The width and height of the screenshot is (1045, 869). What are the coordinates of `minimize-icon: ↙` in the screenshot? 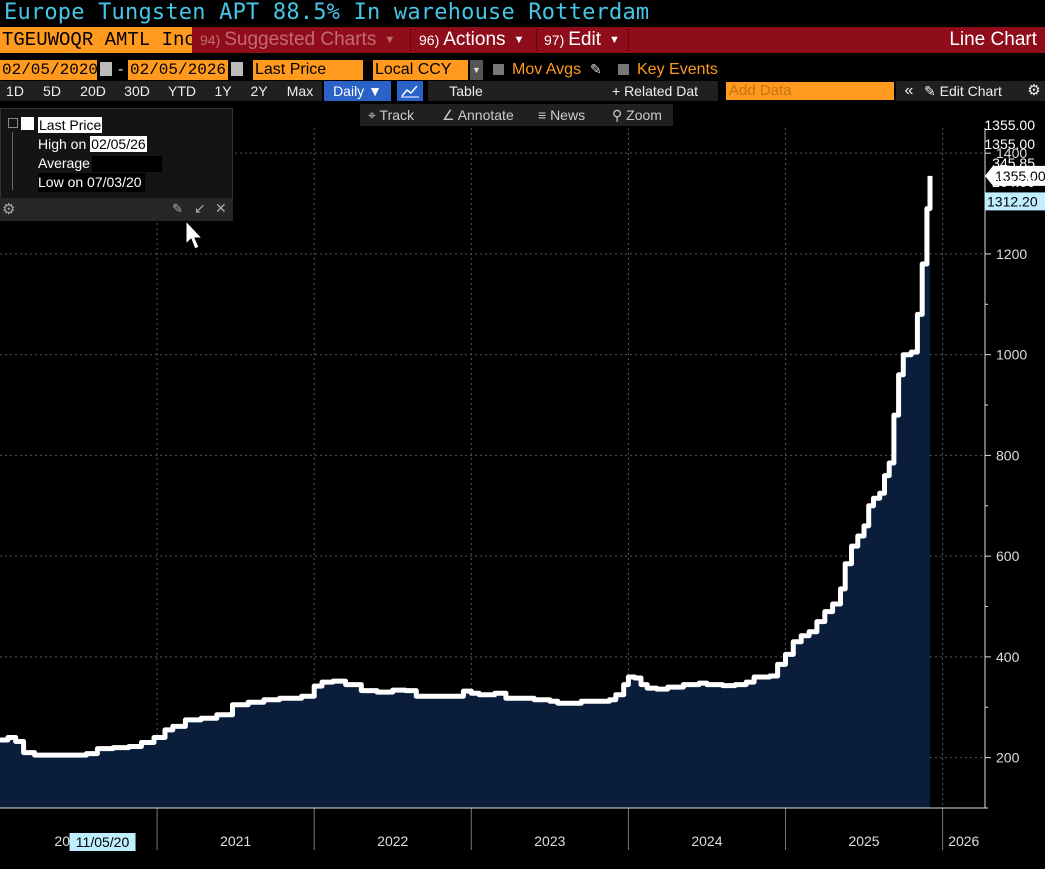 It's located at (200, 208).